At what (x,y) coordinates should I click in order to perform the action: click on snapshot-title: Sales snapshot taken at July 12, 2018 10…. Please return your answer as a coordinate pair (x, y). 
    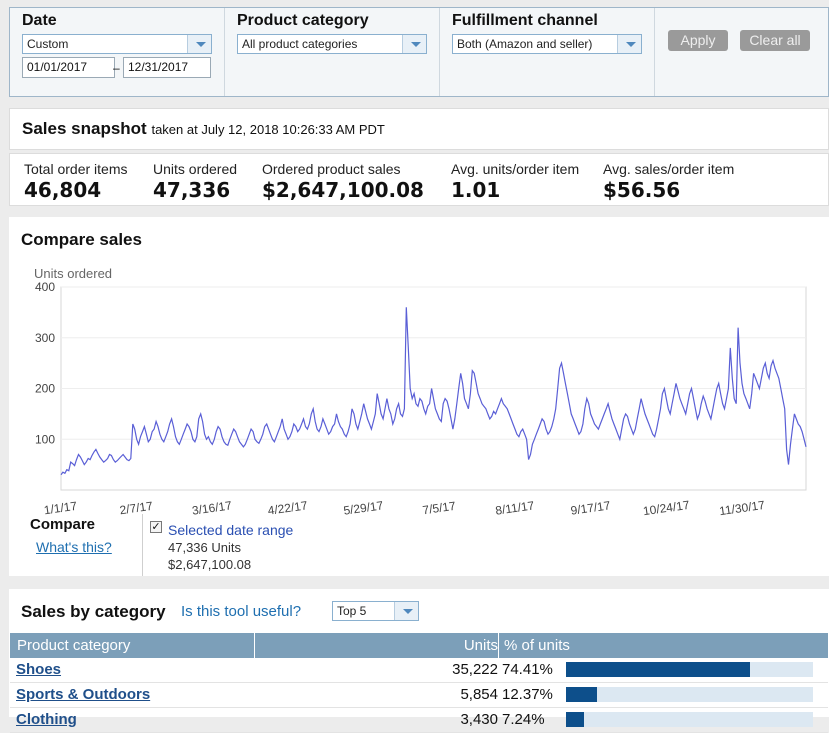
    Looking at the image, I should click on (203, 129).